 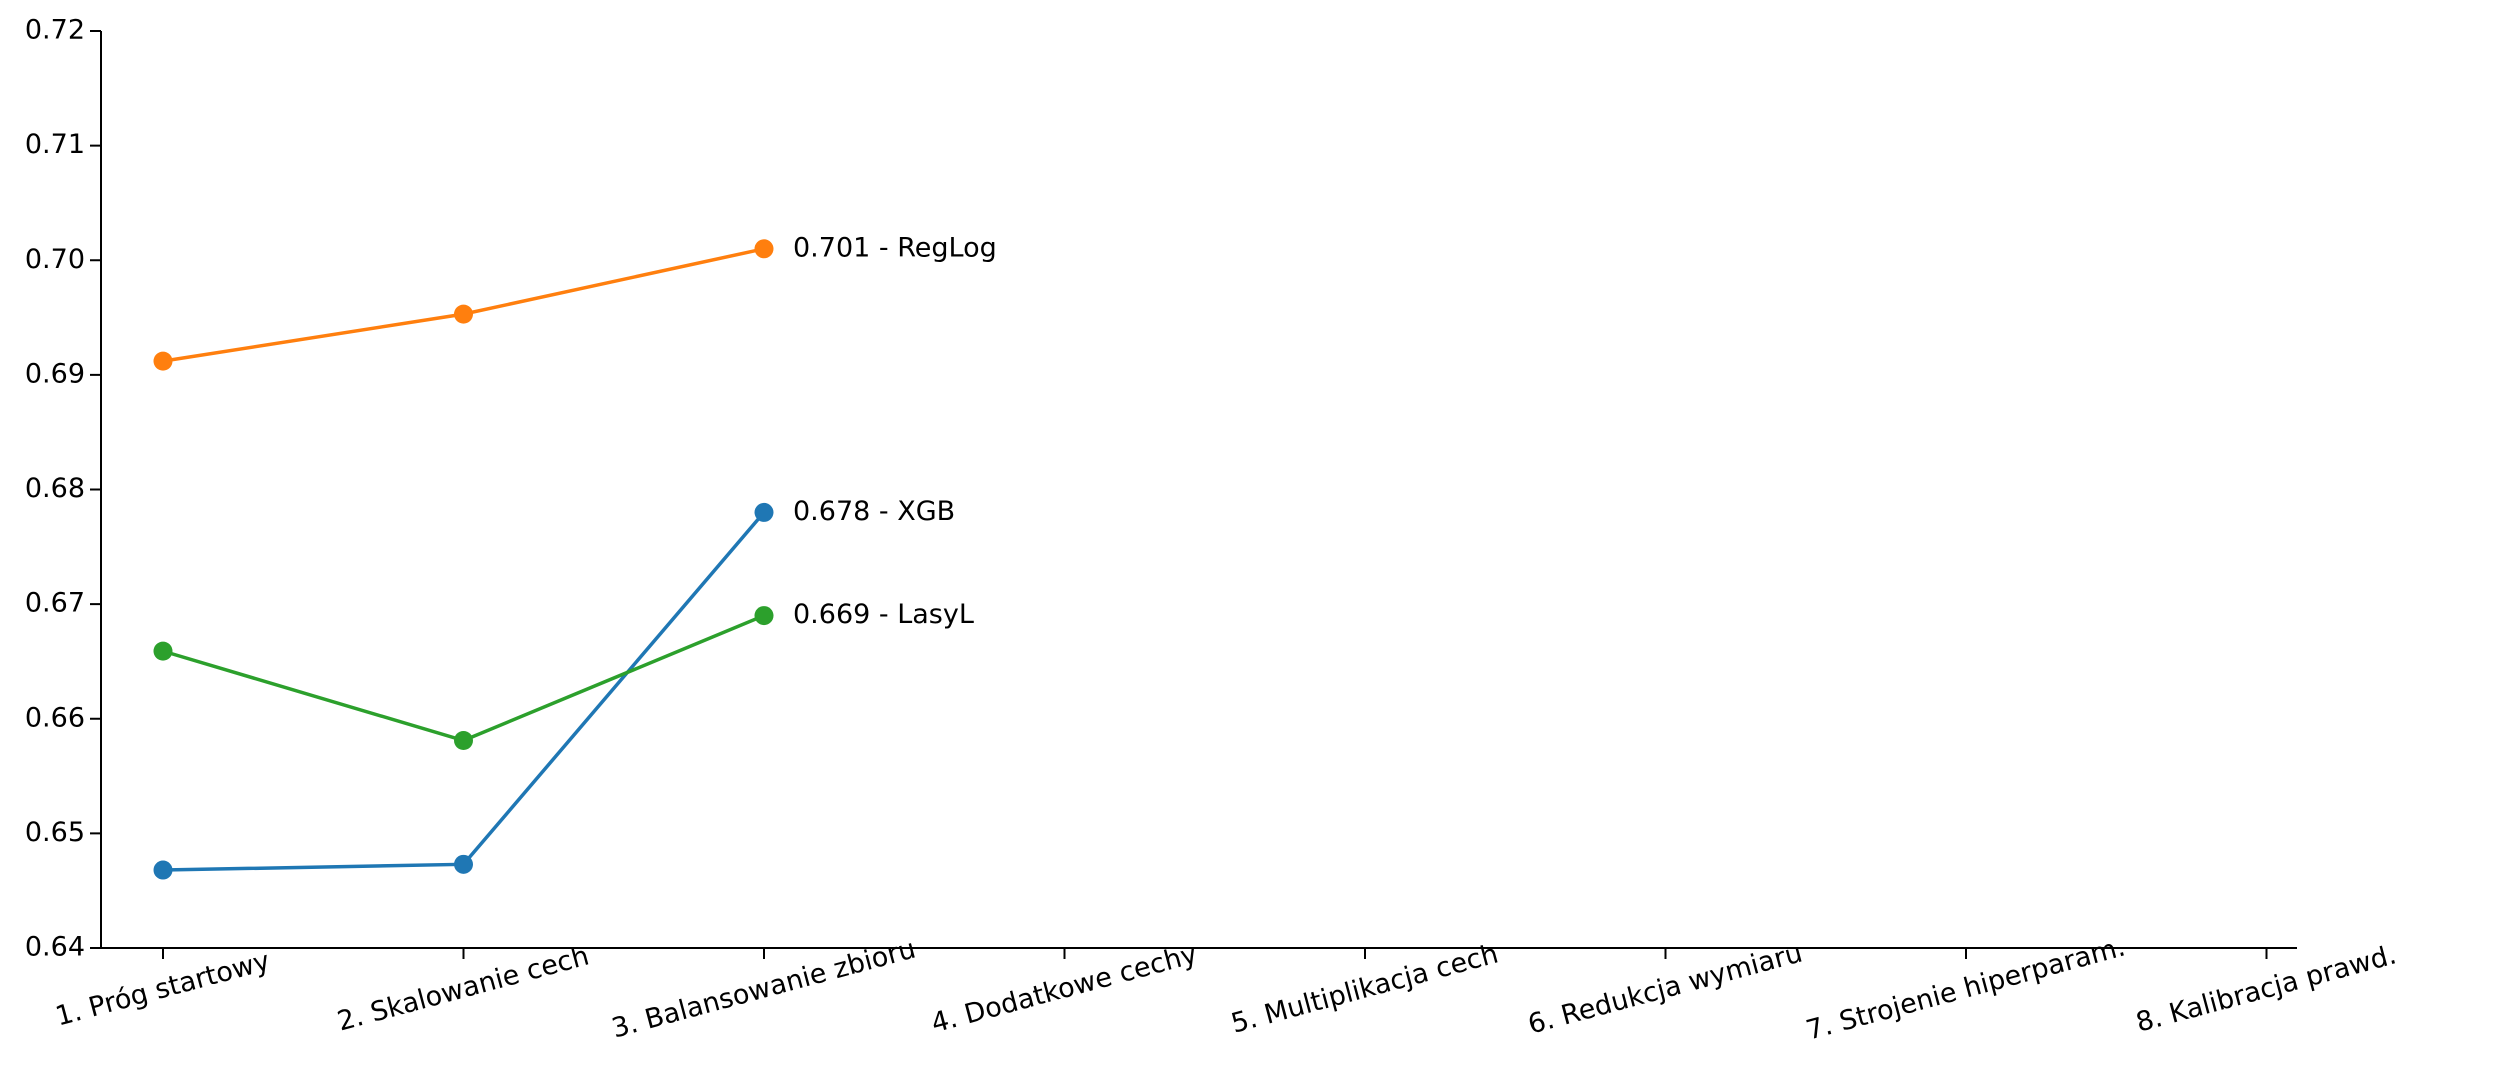 What do you see at coordinates (874, 511) in the screenshot?
I see `value-label: 0.678 - XGB` at bounding box center [874, 511].